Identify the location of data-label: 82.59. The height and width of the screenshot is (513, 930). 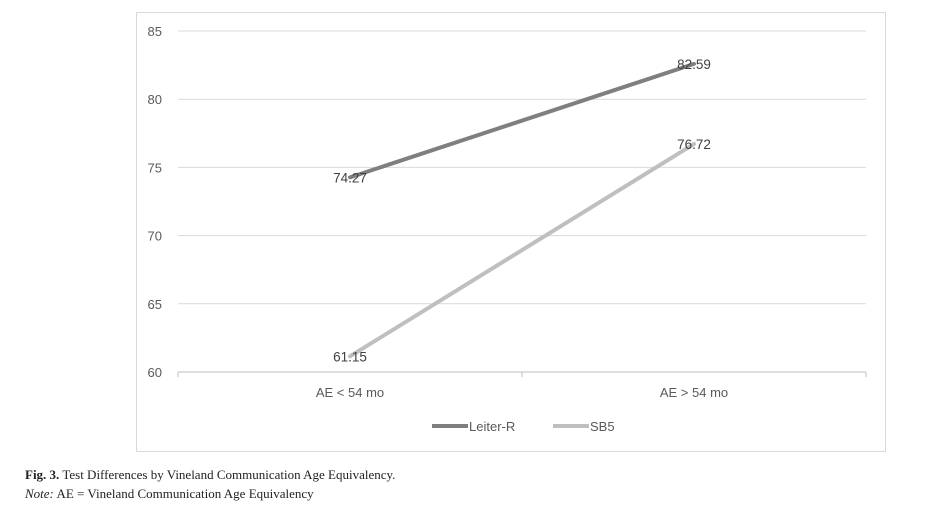
(694, 64).